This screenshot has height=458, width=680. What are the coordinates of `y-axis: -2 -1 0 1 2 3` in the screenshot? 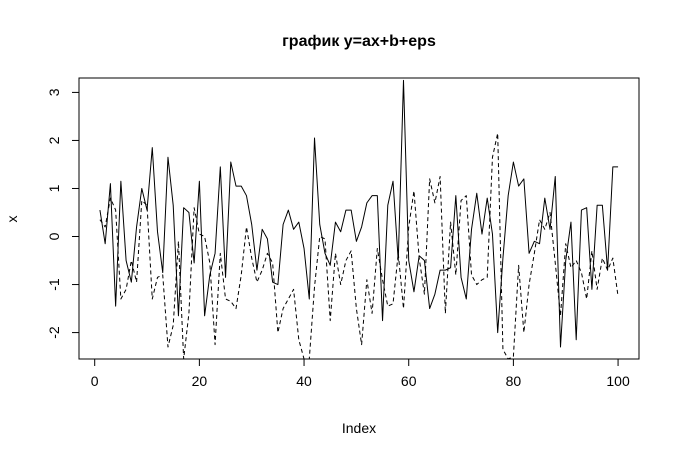 It's located at (63, 213).